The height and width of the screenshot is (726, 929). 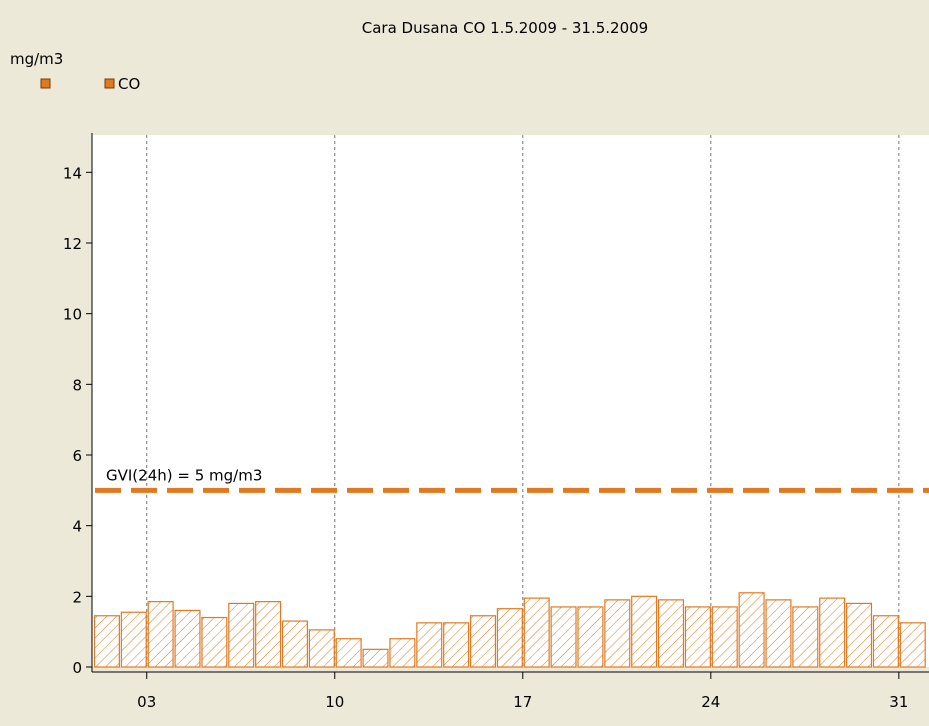 I want to click on y-axis-label: mg/m3, so click(x=36, y=59).